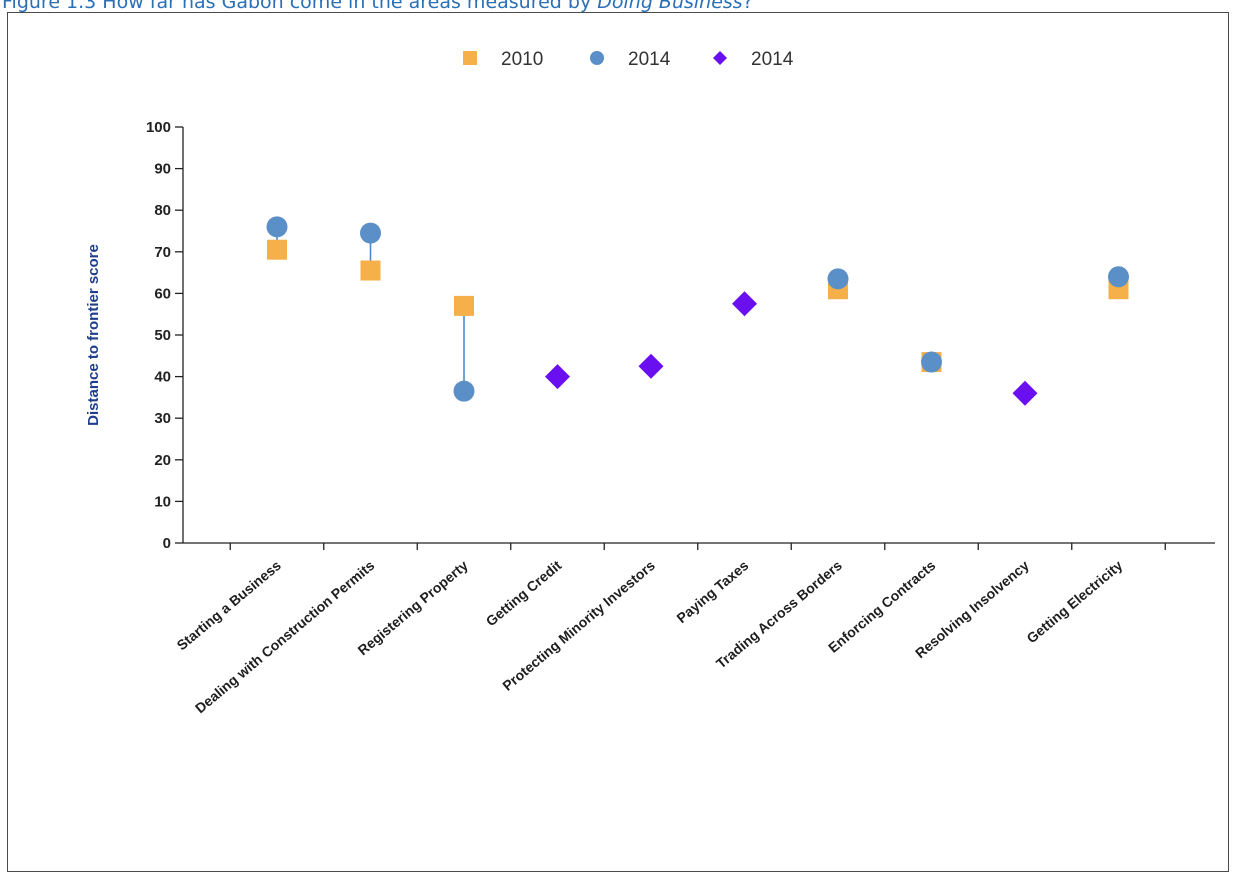  What do you see at coordinates (670, 6) in the screenshot?
I see `caption-emphasis: Doing Business` at bounding box center [670, 6].